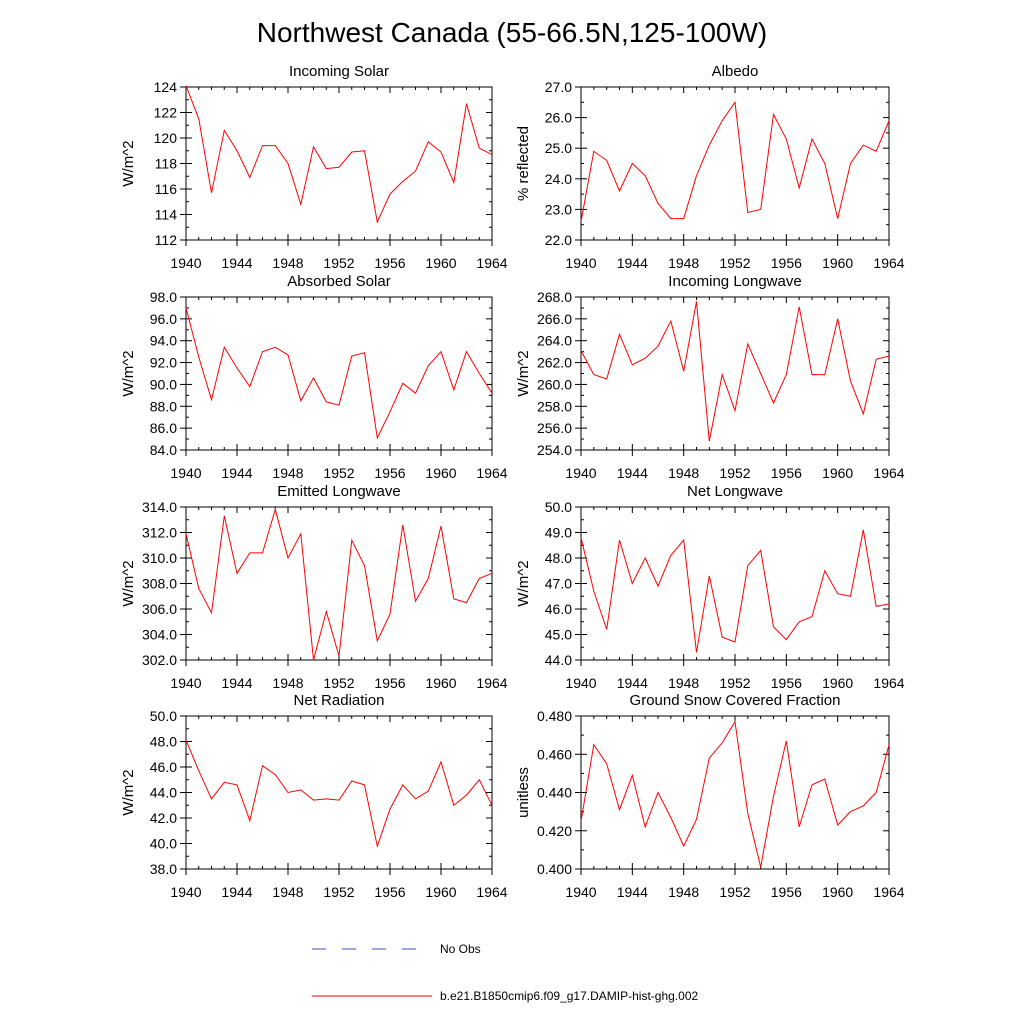  Describe the element at coordinates (166, 189) in the screenshot. I see `y-tick-label: 116` at that location.